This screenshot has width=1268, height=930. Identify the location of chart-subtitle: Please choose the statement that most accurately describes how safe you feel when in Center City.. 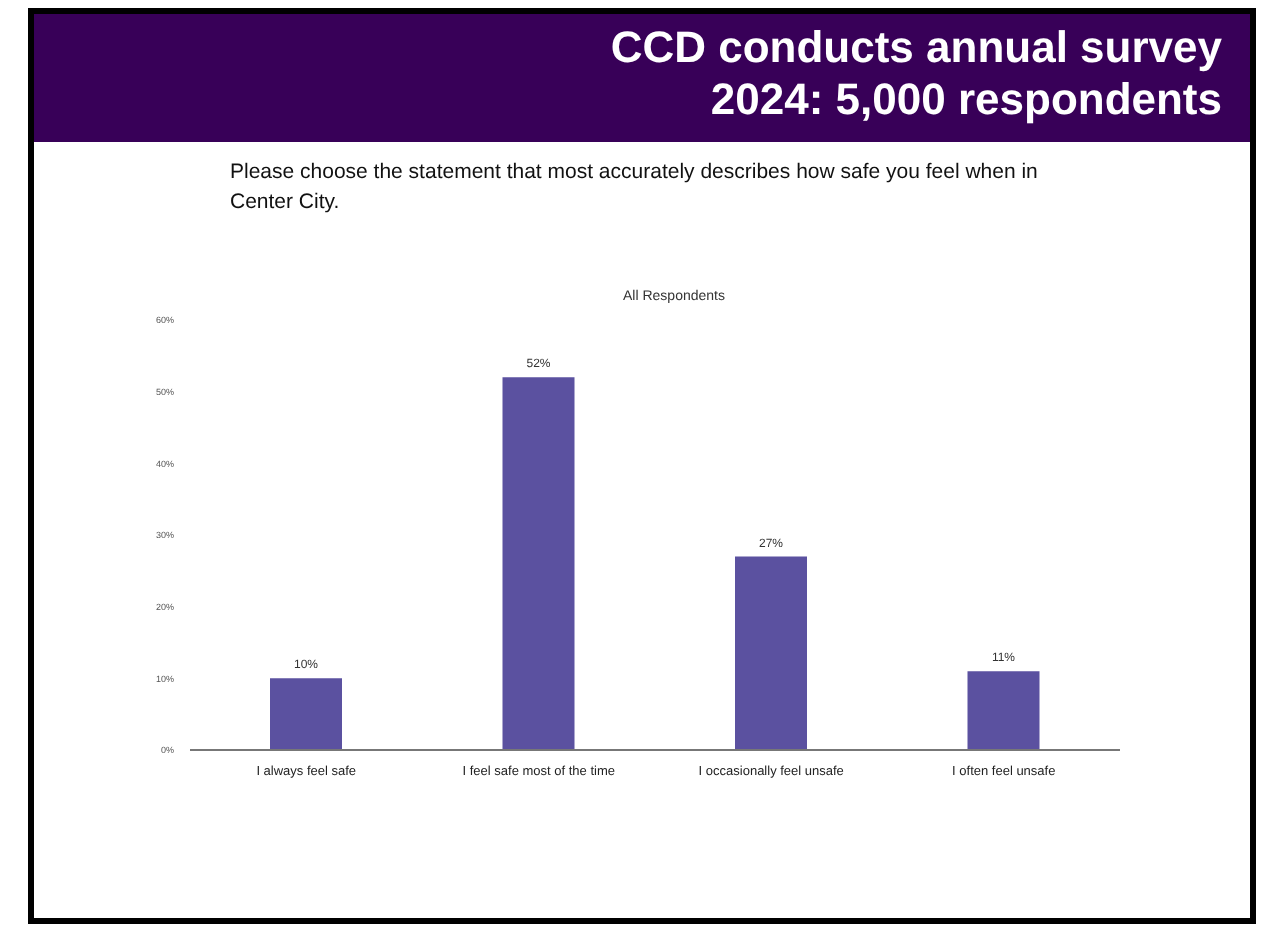
(635, 188).